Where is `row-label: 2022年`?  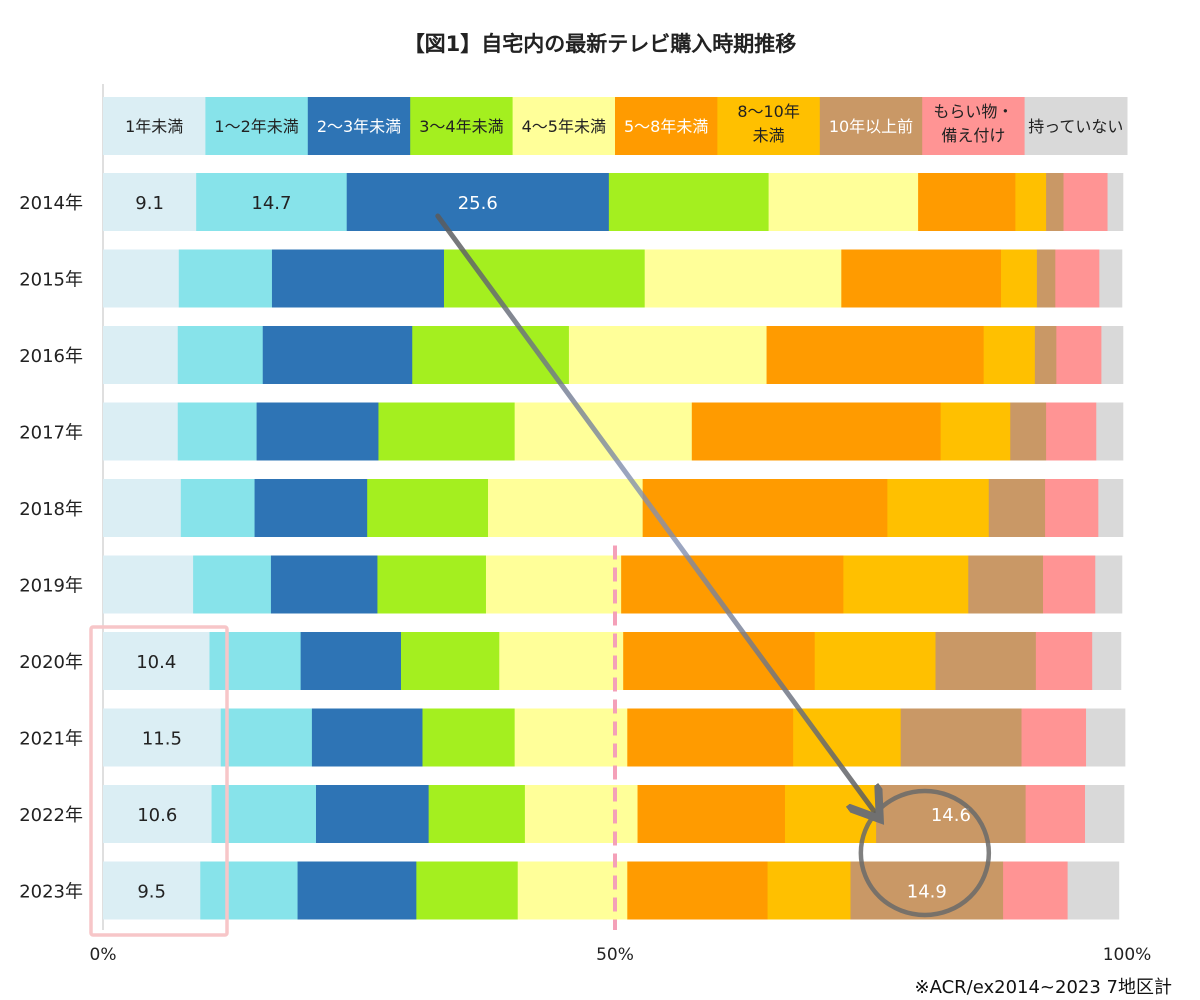 row-label: 2022年 is located at coordinates (51, 815).